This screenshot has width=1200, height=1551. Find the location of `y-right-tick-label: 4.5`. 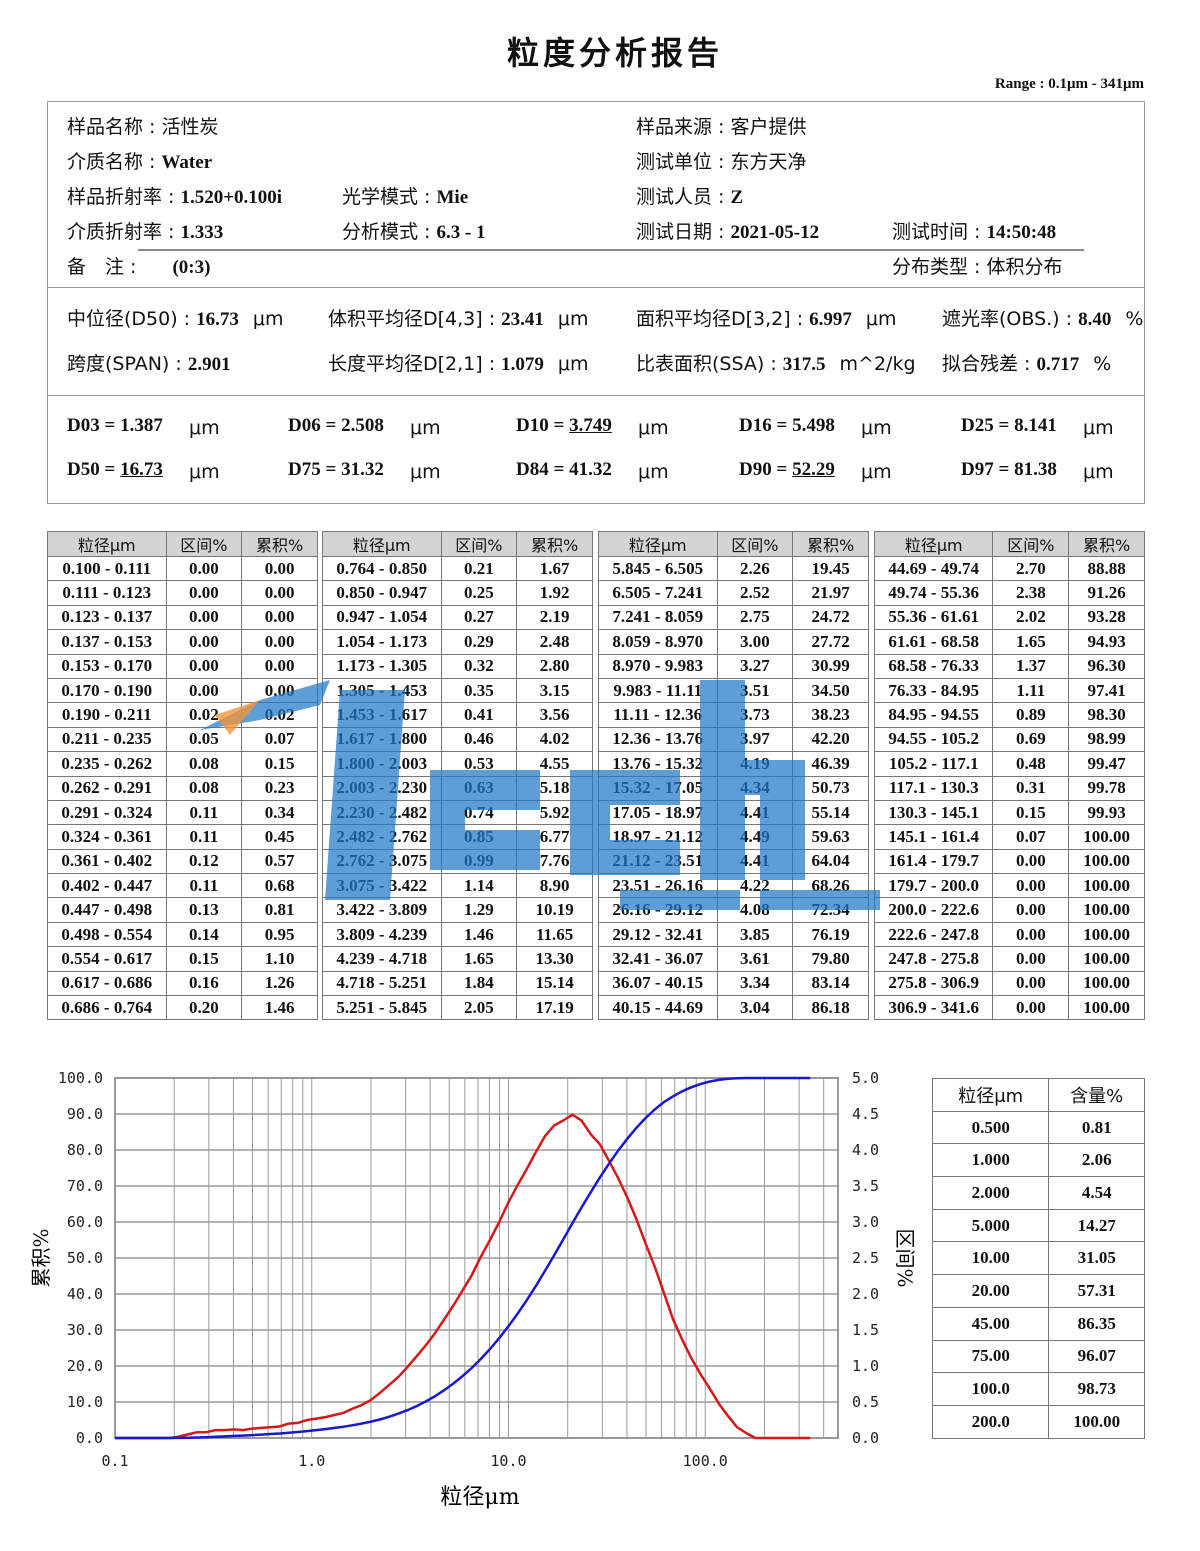

y-right-tick-label: 4.5 is located at coordinates (865, 1114).